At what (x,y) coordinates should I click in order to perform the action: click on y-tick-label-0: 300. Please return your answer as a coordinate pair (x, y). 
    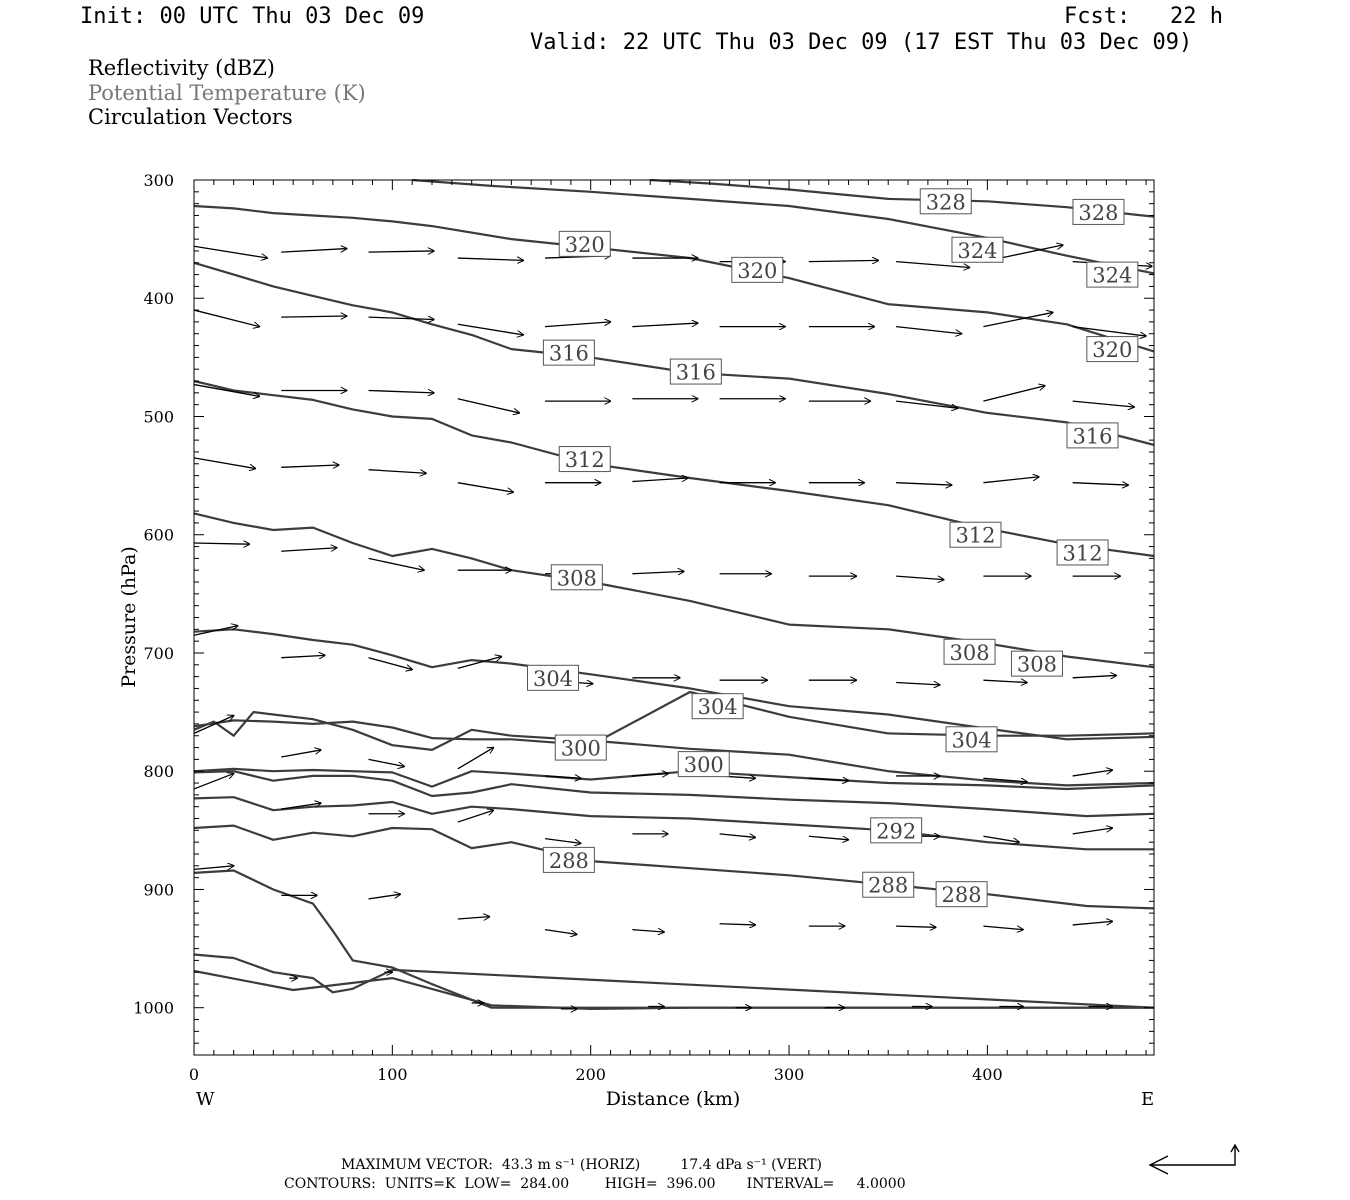
    Looking at the image, I should click on (158, 180).